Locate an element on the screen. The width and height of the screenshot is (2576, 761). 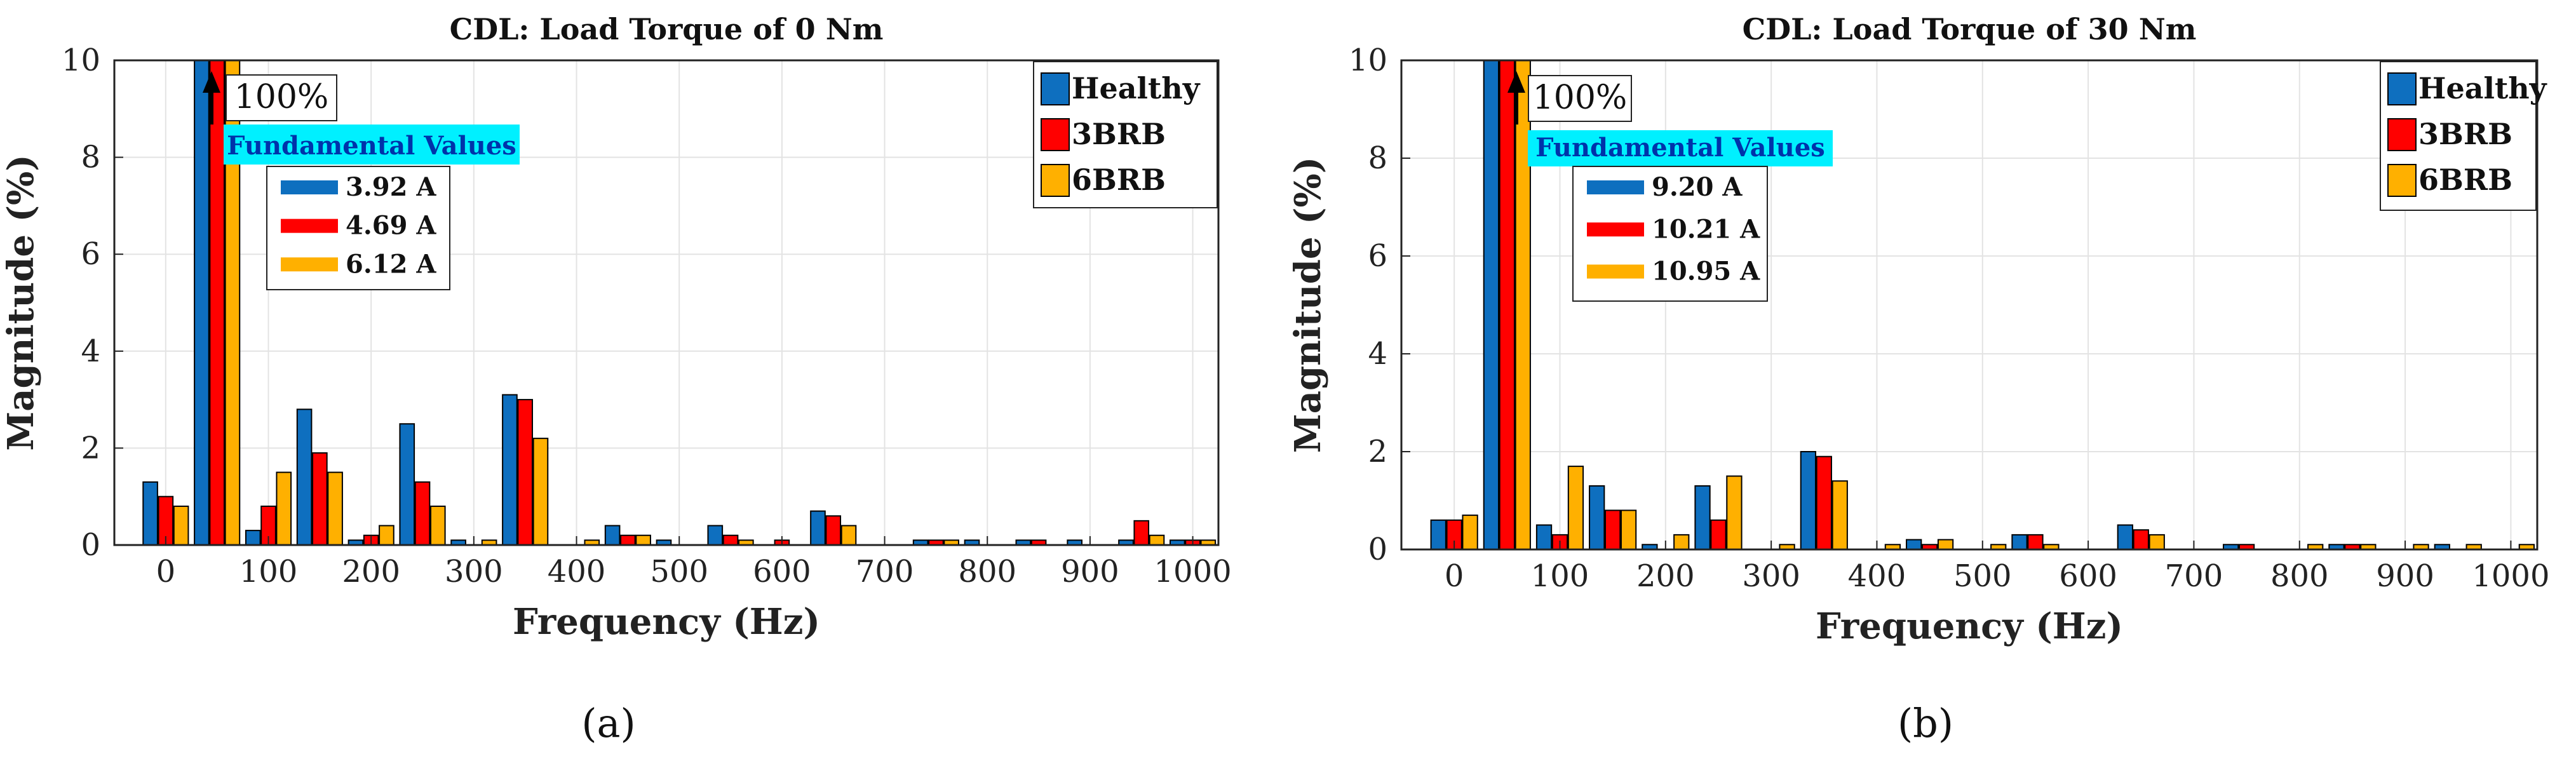
legend-swatch-6brb is located at coordinates (2402, 180).